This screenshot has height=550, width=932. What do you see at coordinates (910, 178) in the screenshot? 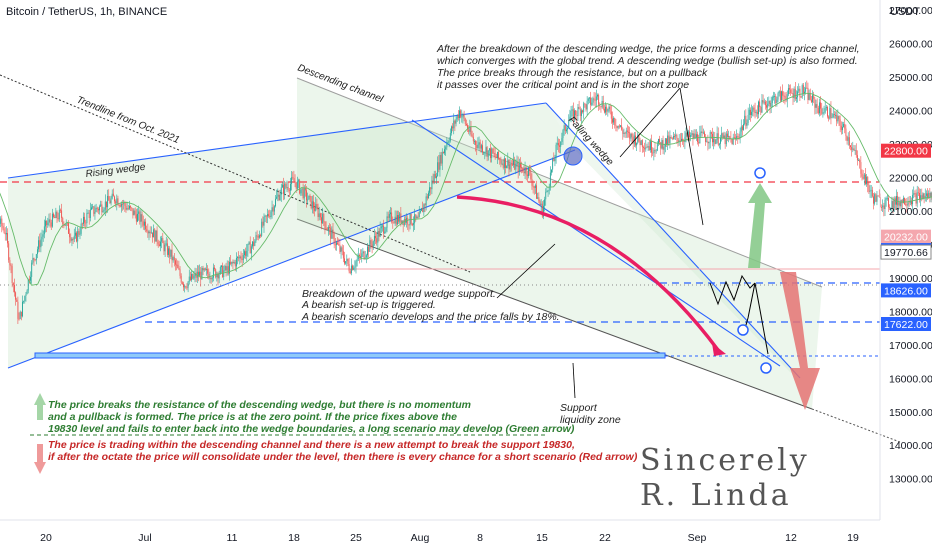
I see `price-tick-label: 22000.00` at bounding box center [910, 178].